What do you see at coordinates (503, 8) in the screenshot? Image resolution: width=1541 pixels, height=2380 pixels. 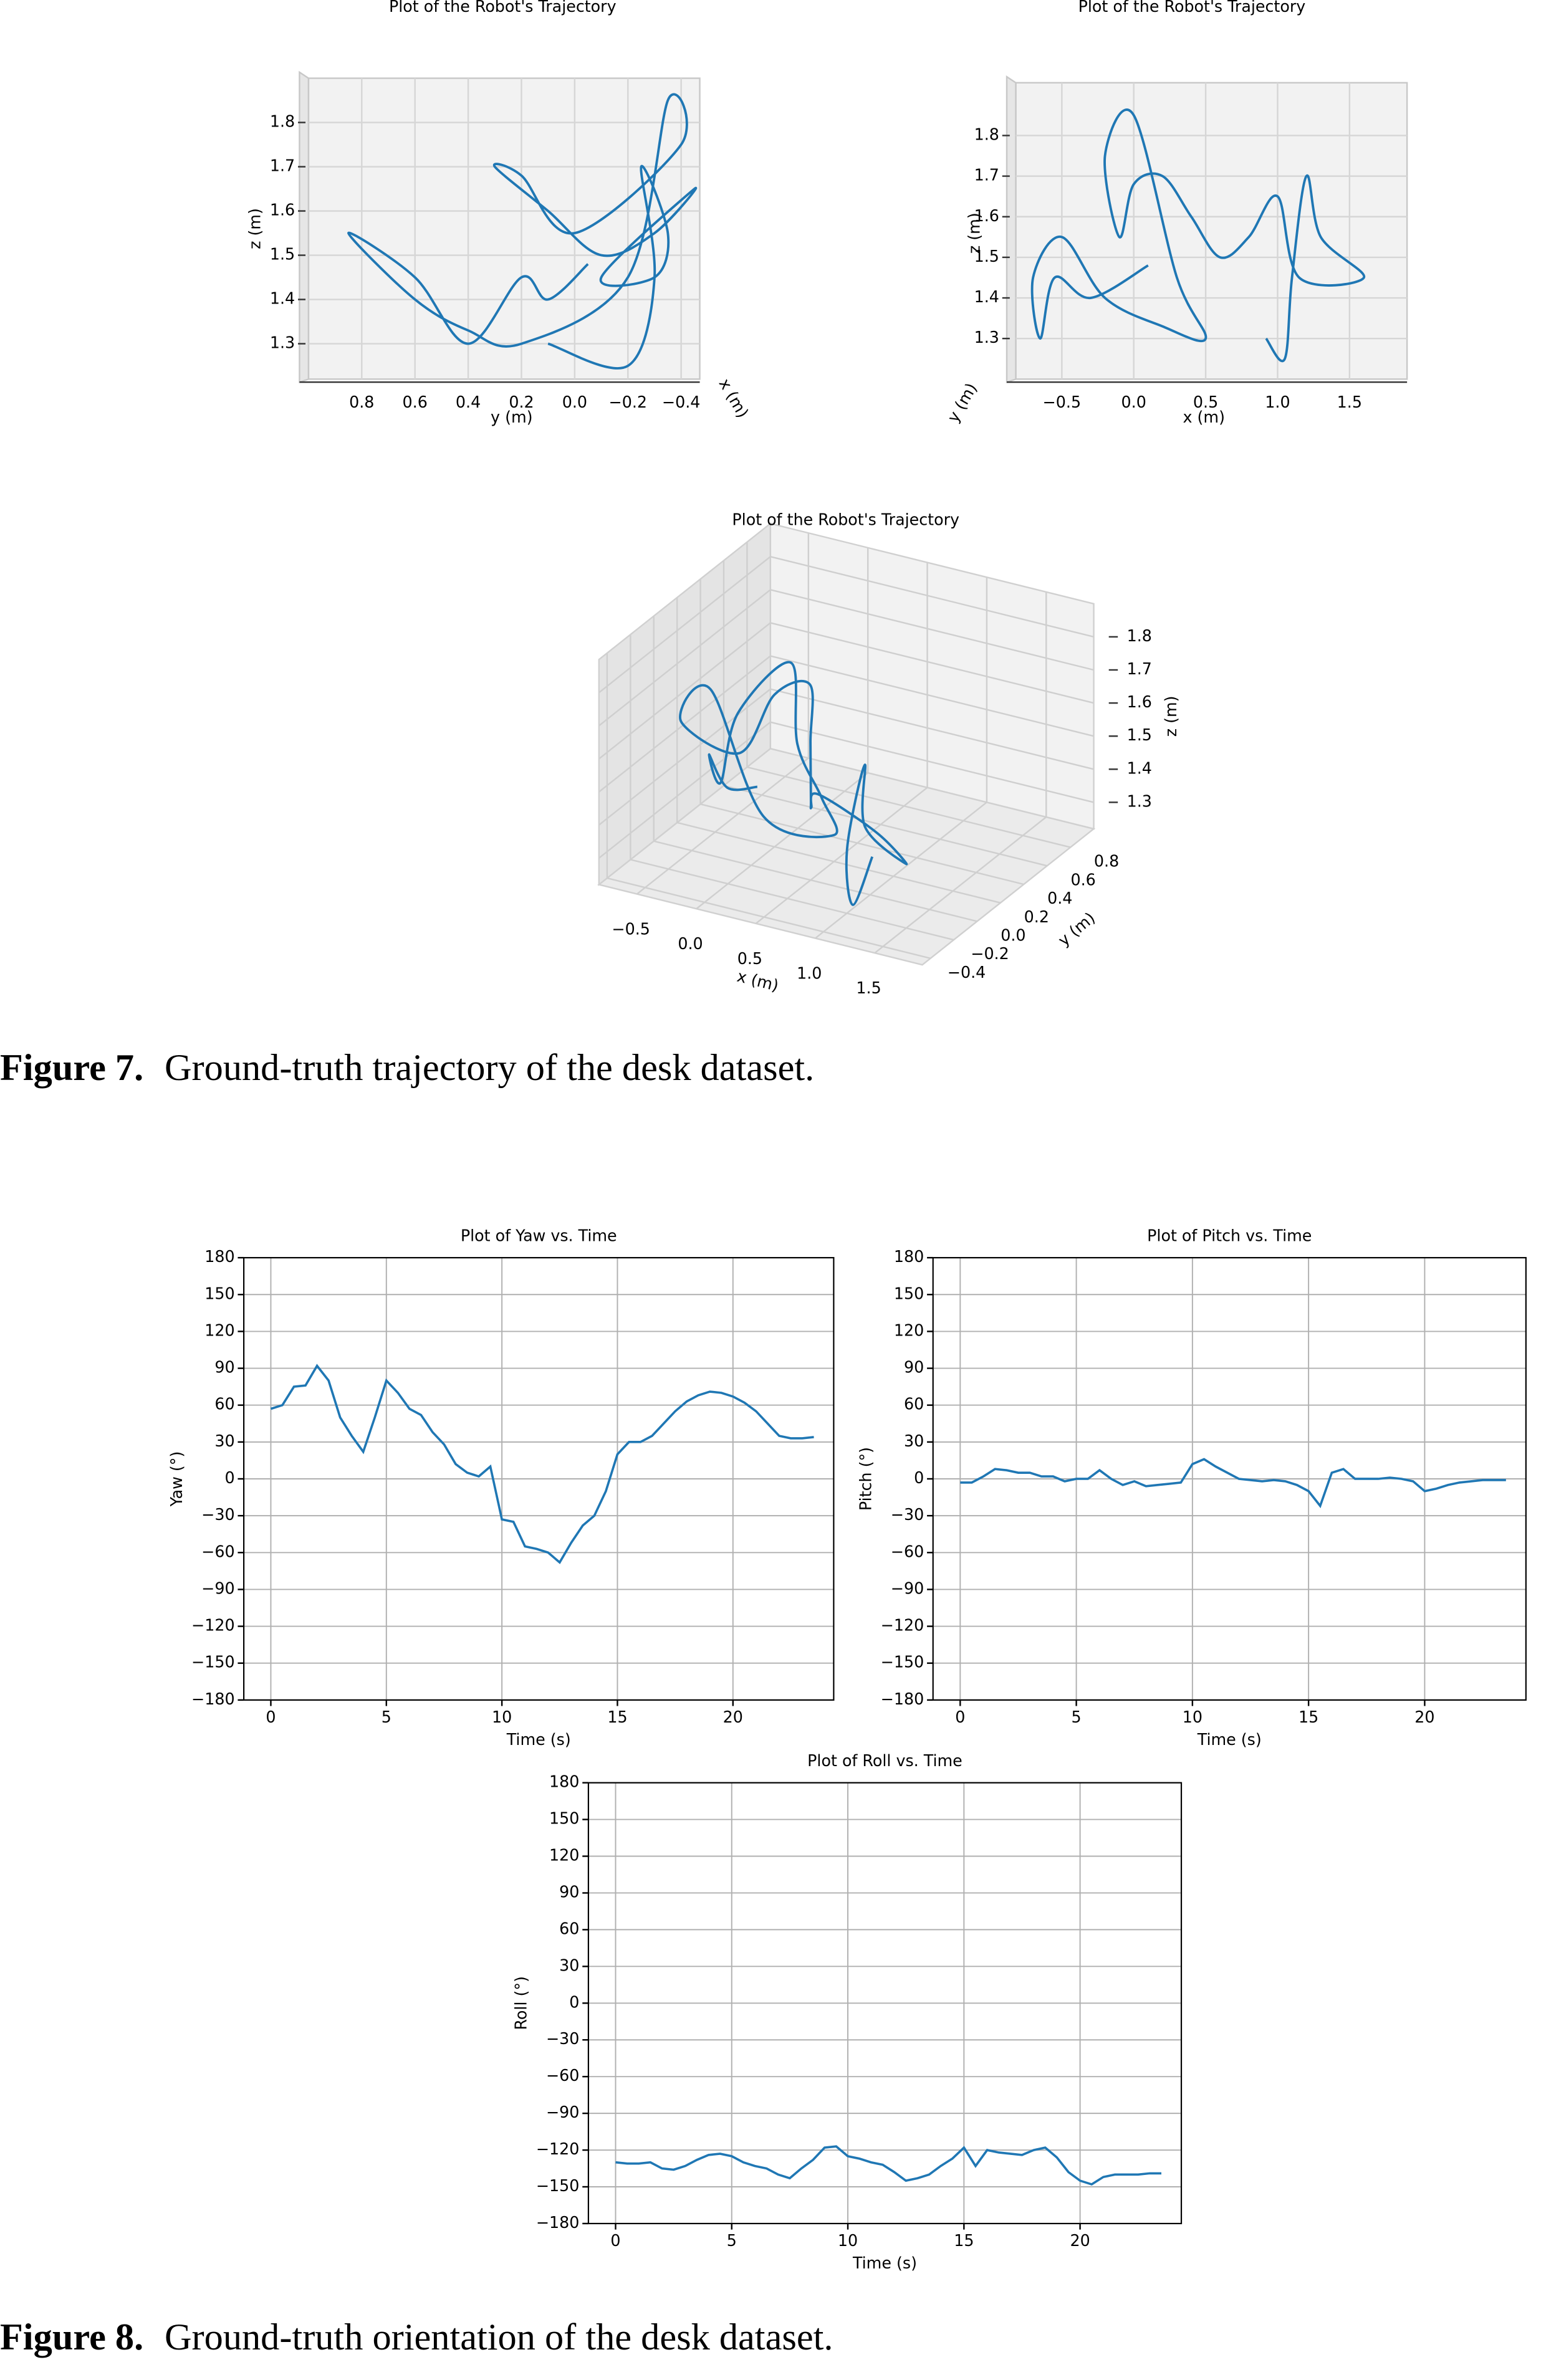 I see `chart-title: Plot of the Robot's Trajectory` at bounding box center [503, 8].